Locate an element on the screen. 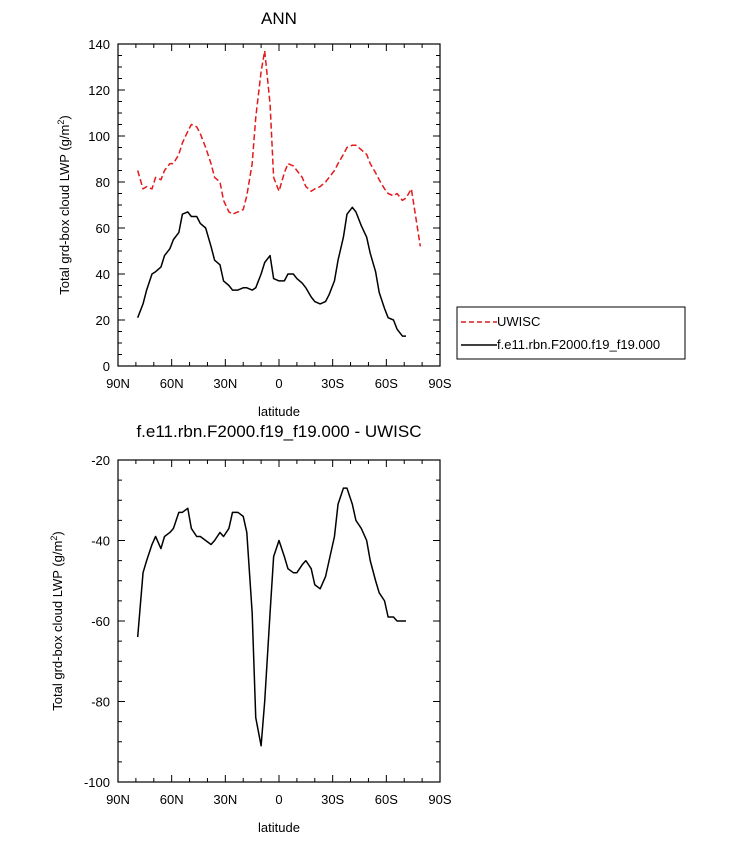 Image resolution: width=733 pixels, height=844 pixels. legend: UWISC f.e11.rbn.F2000.f19_f19.000 is located at coordinates (571, 333).